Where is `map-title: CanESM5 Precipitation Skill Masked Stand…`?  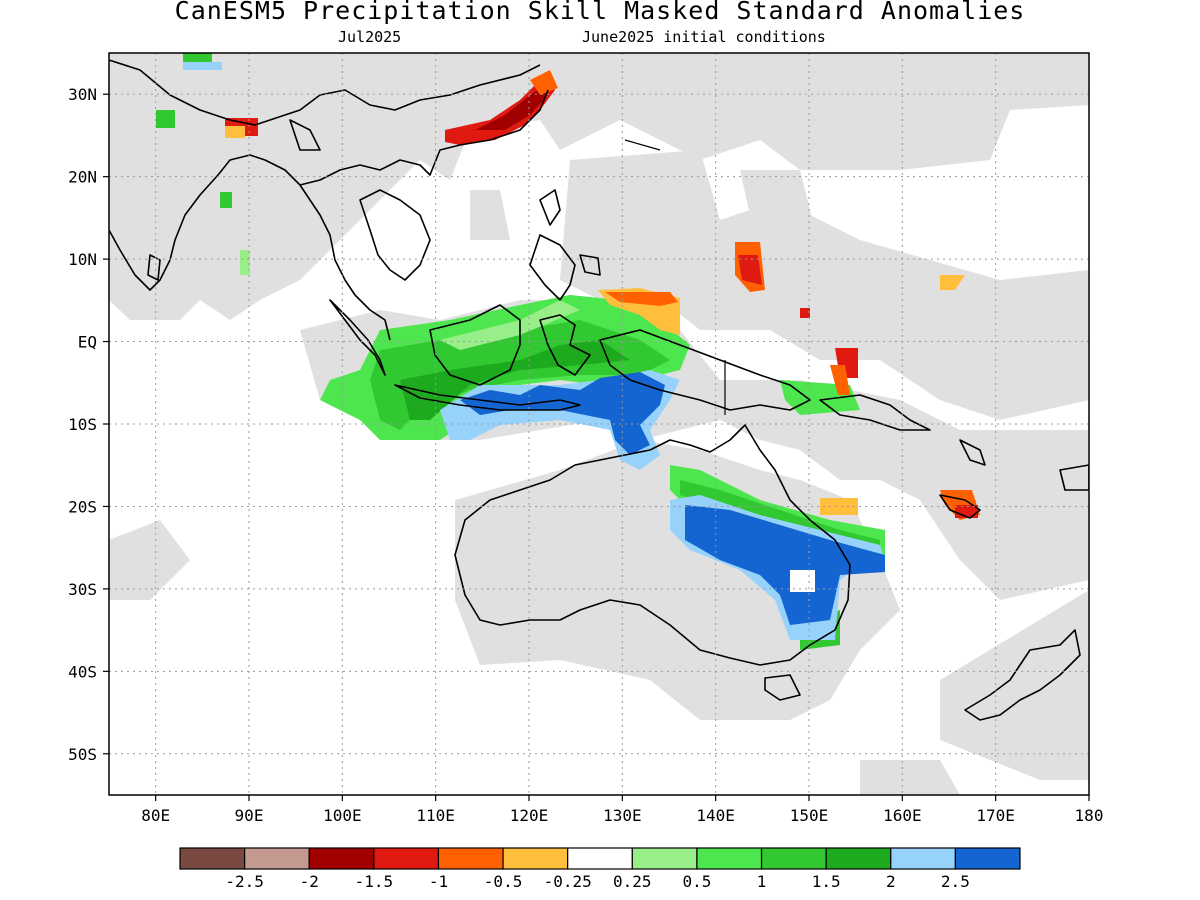
map-title: CanESM5 Precipitation Skill Masked Stand… is located at coordinates (600, 12).